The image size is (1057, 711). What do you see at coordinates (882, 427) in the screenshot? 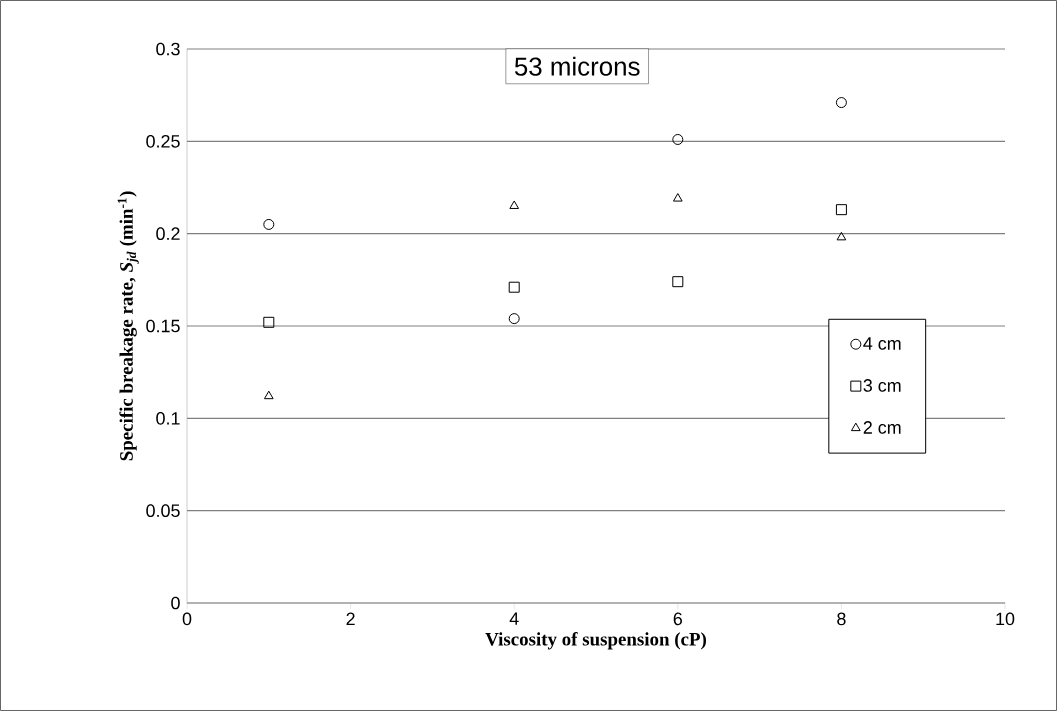
I see `legend-label: 2 cm` at bounding box center [882, 427].